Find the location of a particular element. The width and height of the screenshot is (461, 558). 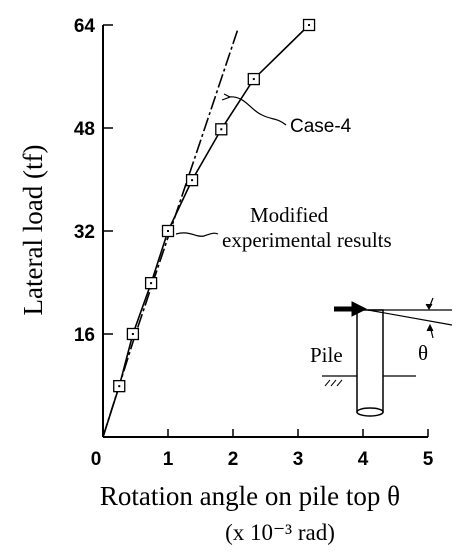

pile-inset is located at coordinates (387, 357).